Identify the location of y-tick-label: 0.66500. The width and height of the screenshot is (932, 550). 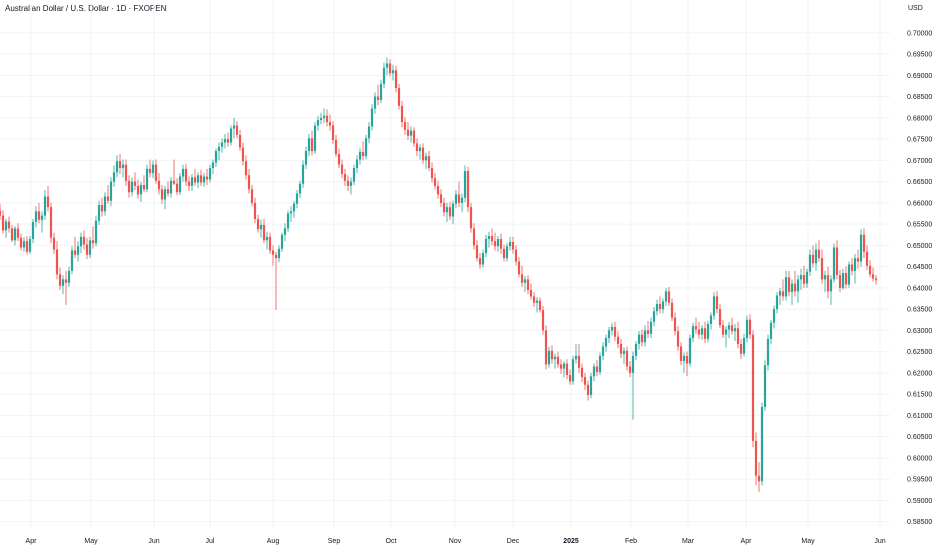
(919, 182).